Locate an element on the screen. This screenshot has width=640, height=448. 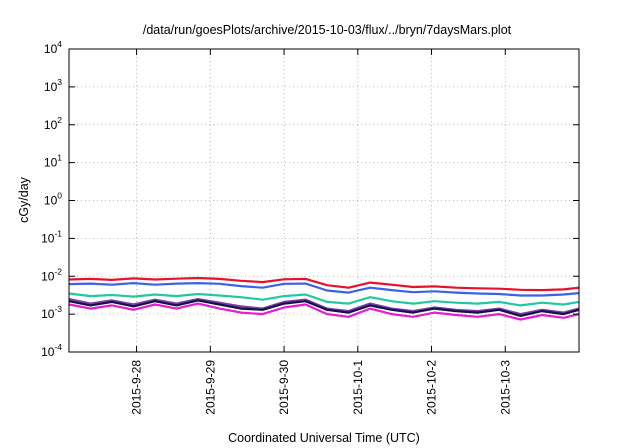
x-tick-label: 2015-10-2 is located at coordinates (432, 387).